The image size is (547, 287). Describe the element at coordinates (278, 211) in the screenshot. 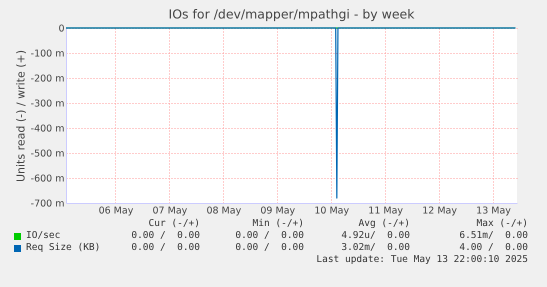

I see `x-tick-label: 09 May` at that location.